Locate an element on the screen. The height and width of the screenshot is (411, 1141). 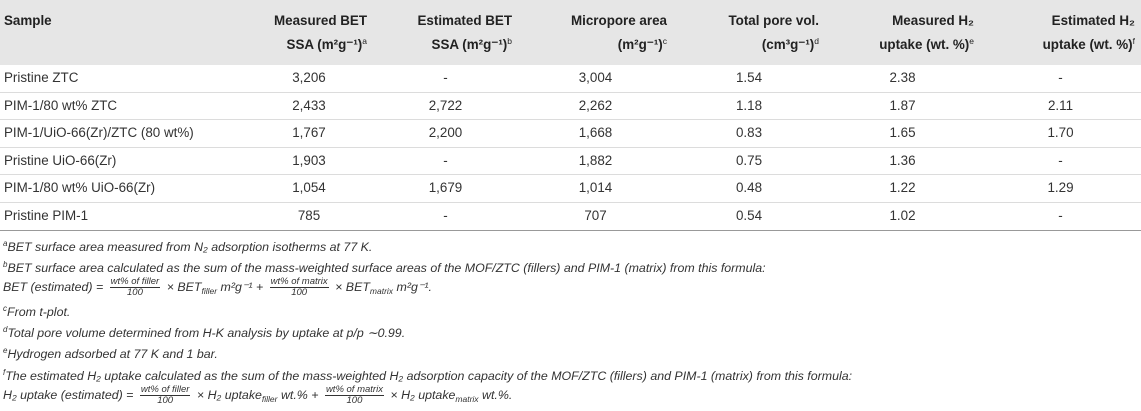
value-cell: 1,054 is located at coordinates (309, 188).